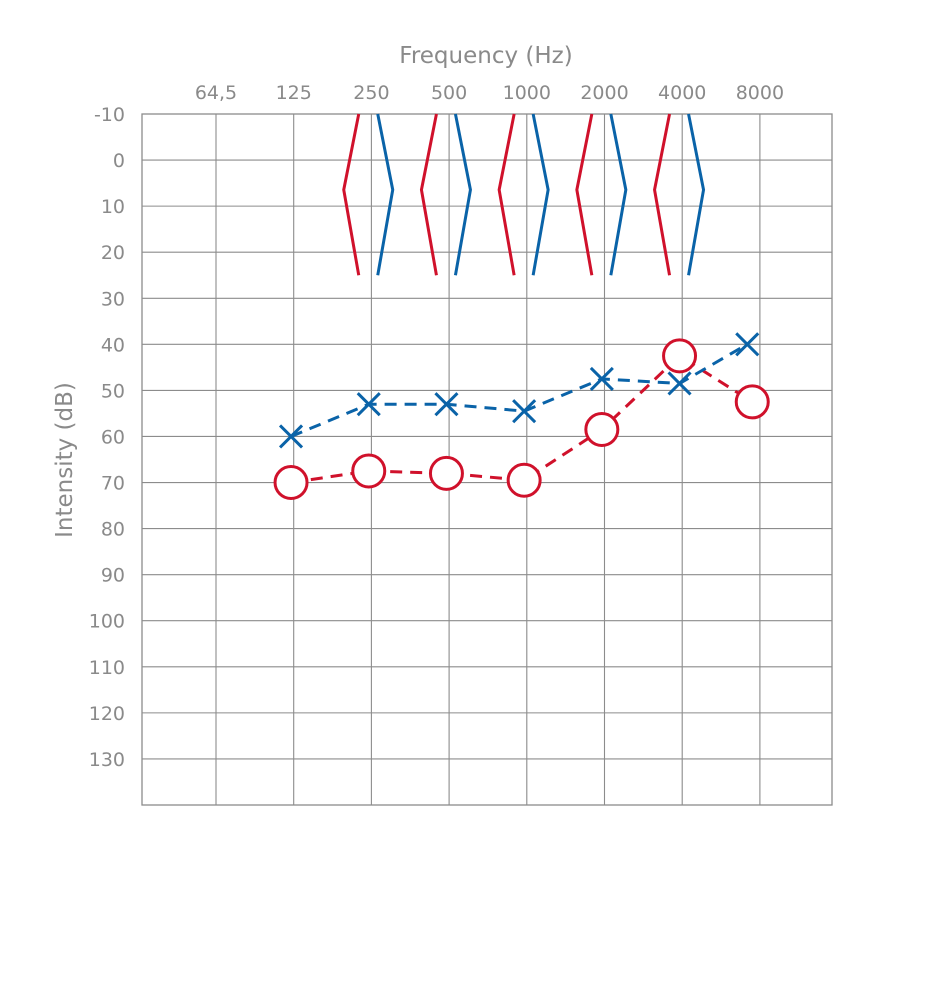 This screenshot has width=945, height=1004. Describe the element at coordinates (489, 93) in the screenshot. I see `x-tick-labels: 64,5 125 250 500 1000 2000 4000 8000` at that location.